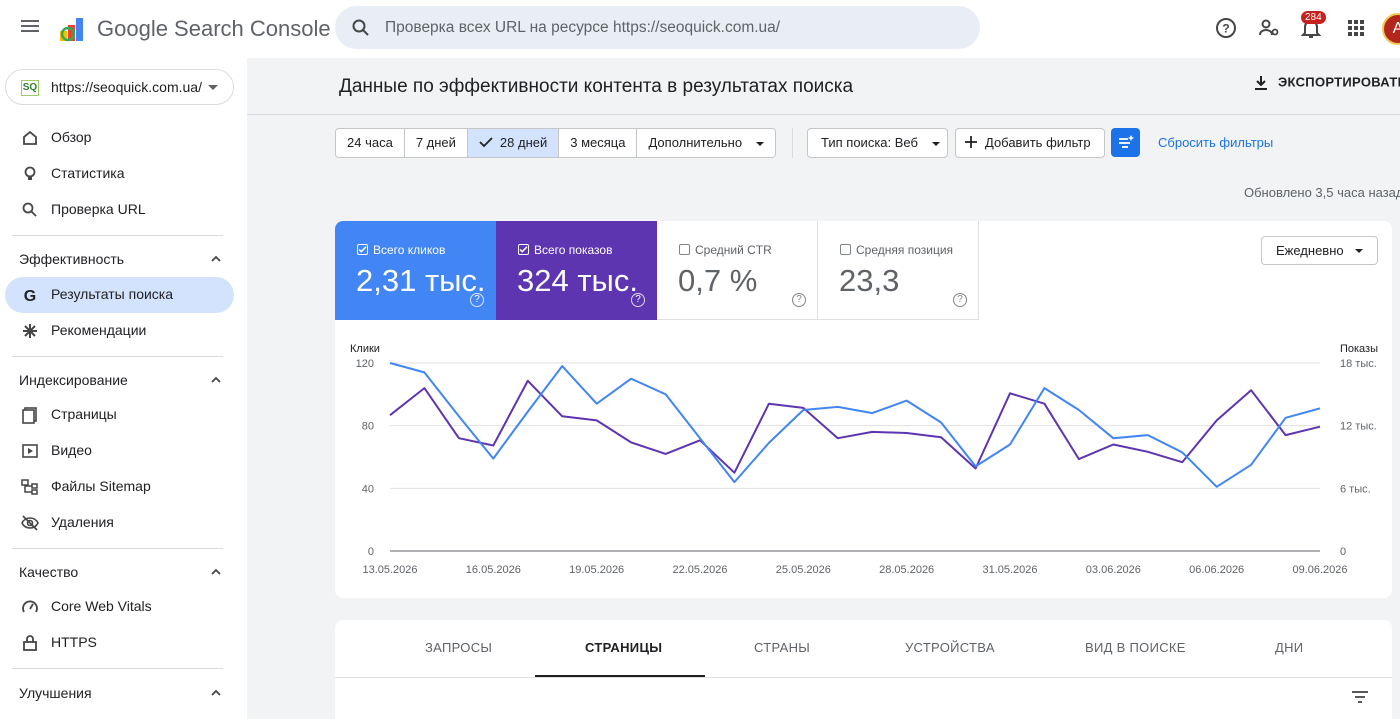 This screenshot has height=719, width=1400. What do you see at coordinates (675, 27) in the screenshot?
I see `url-inspection-input` at bounding box center [675, 27].